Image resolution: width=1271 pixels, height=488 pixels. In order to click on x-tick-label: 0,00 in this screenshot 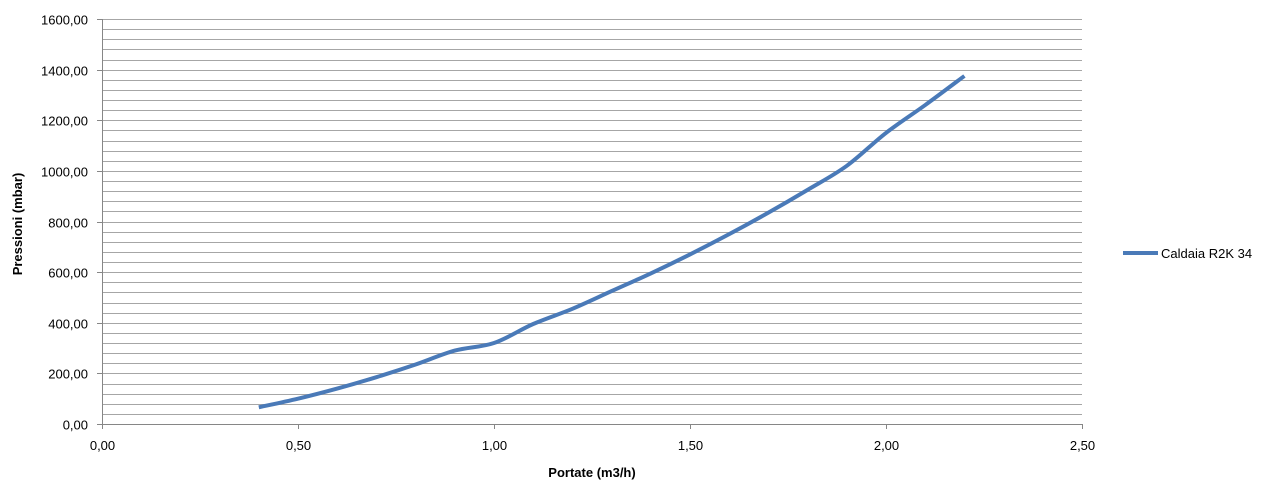, I will do `click(102, 445)`.